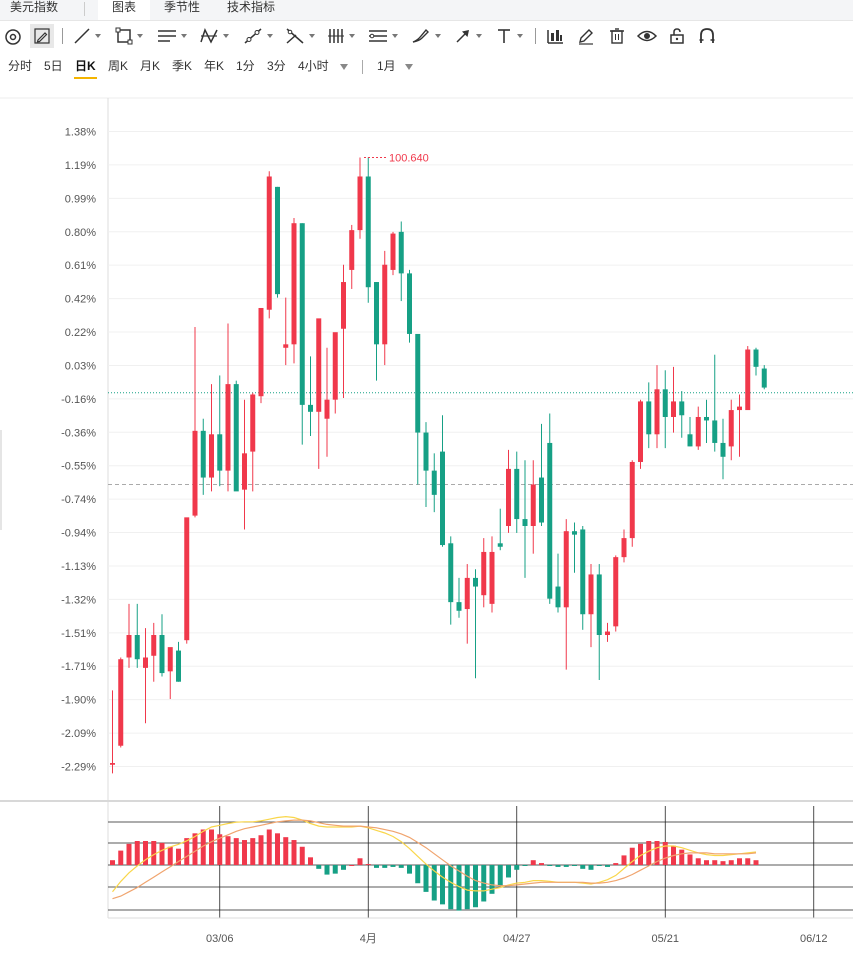 The width and height of the screenshot is (853, 955). I want to click on period-yearly: 年K, so click(214, 66).